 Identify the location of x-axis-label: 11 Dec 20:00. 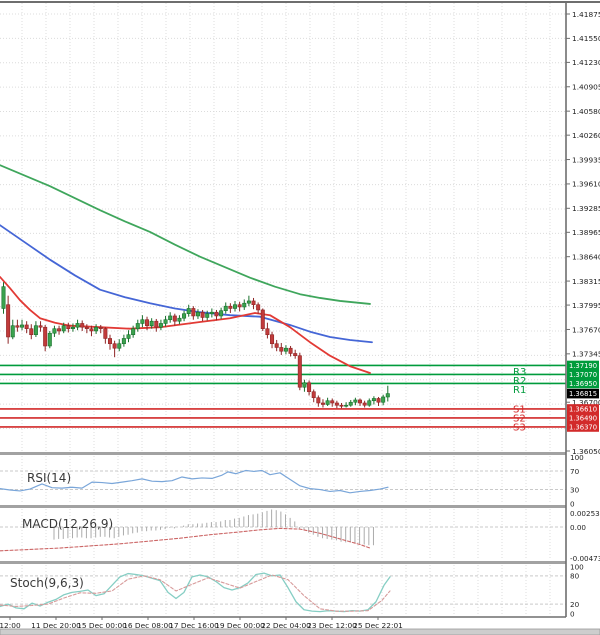
(56, 625).